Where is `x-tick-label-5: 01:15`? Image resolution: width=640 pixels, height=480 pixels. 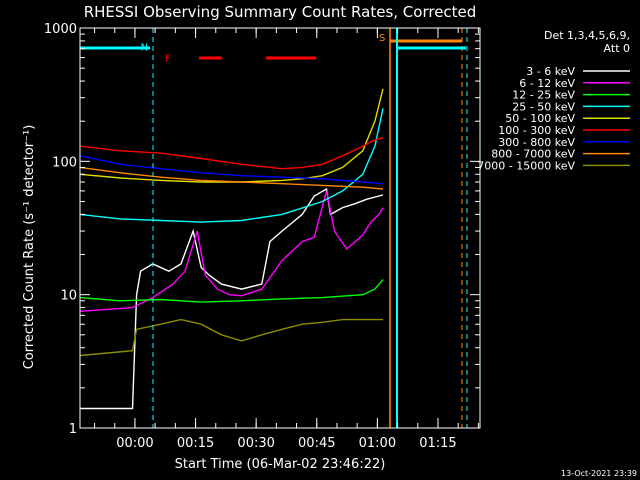 x-tick-label-5: 01:15 is located at coordinates (437, 443).